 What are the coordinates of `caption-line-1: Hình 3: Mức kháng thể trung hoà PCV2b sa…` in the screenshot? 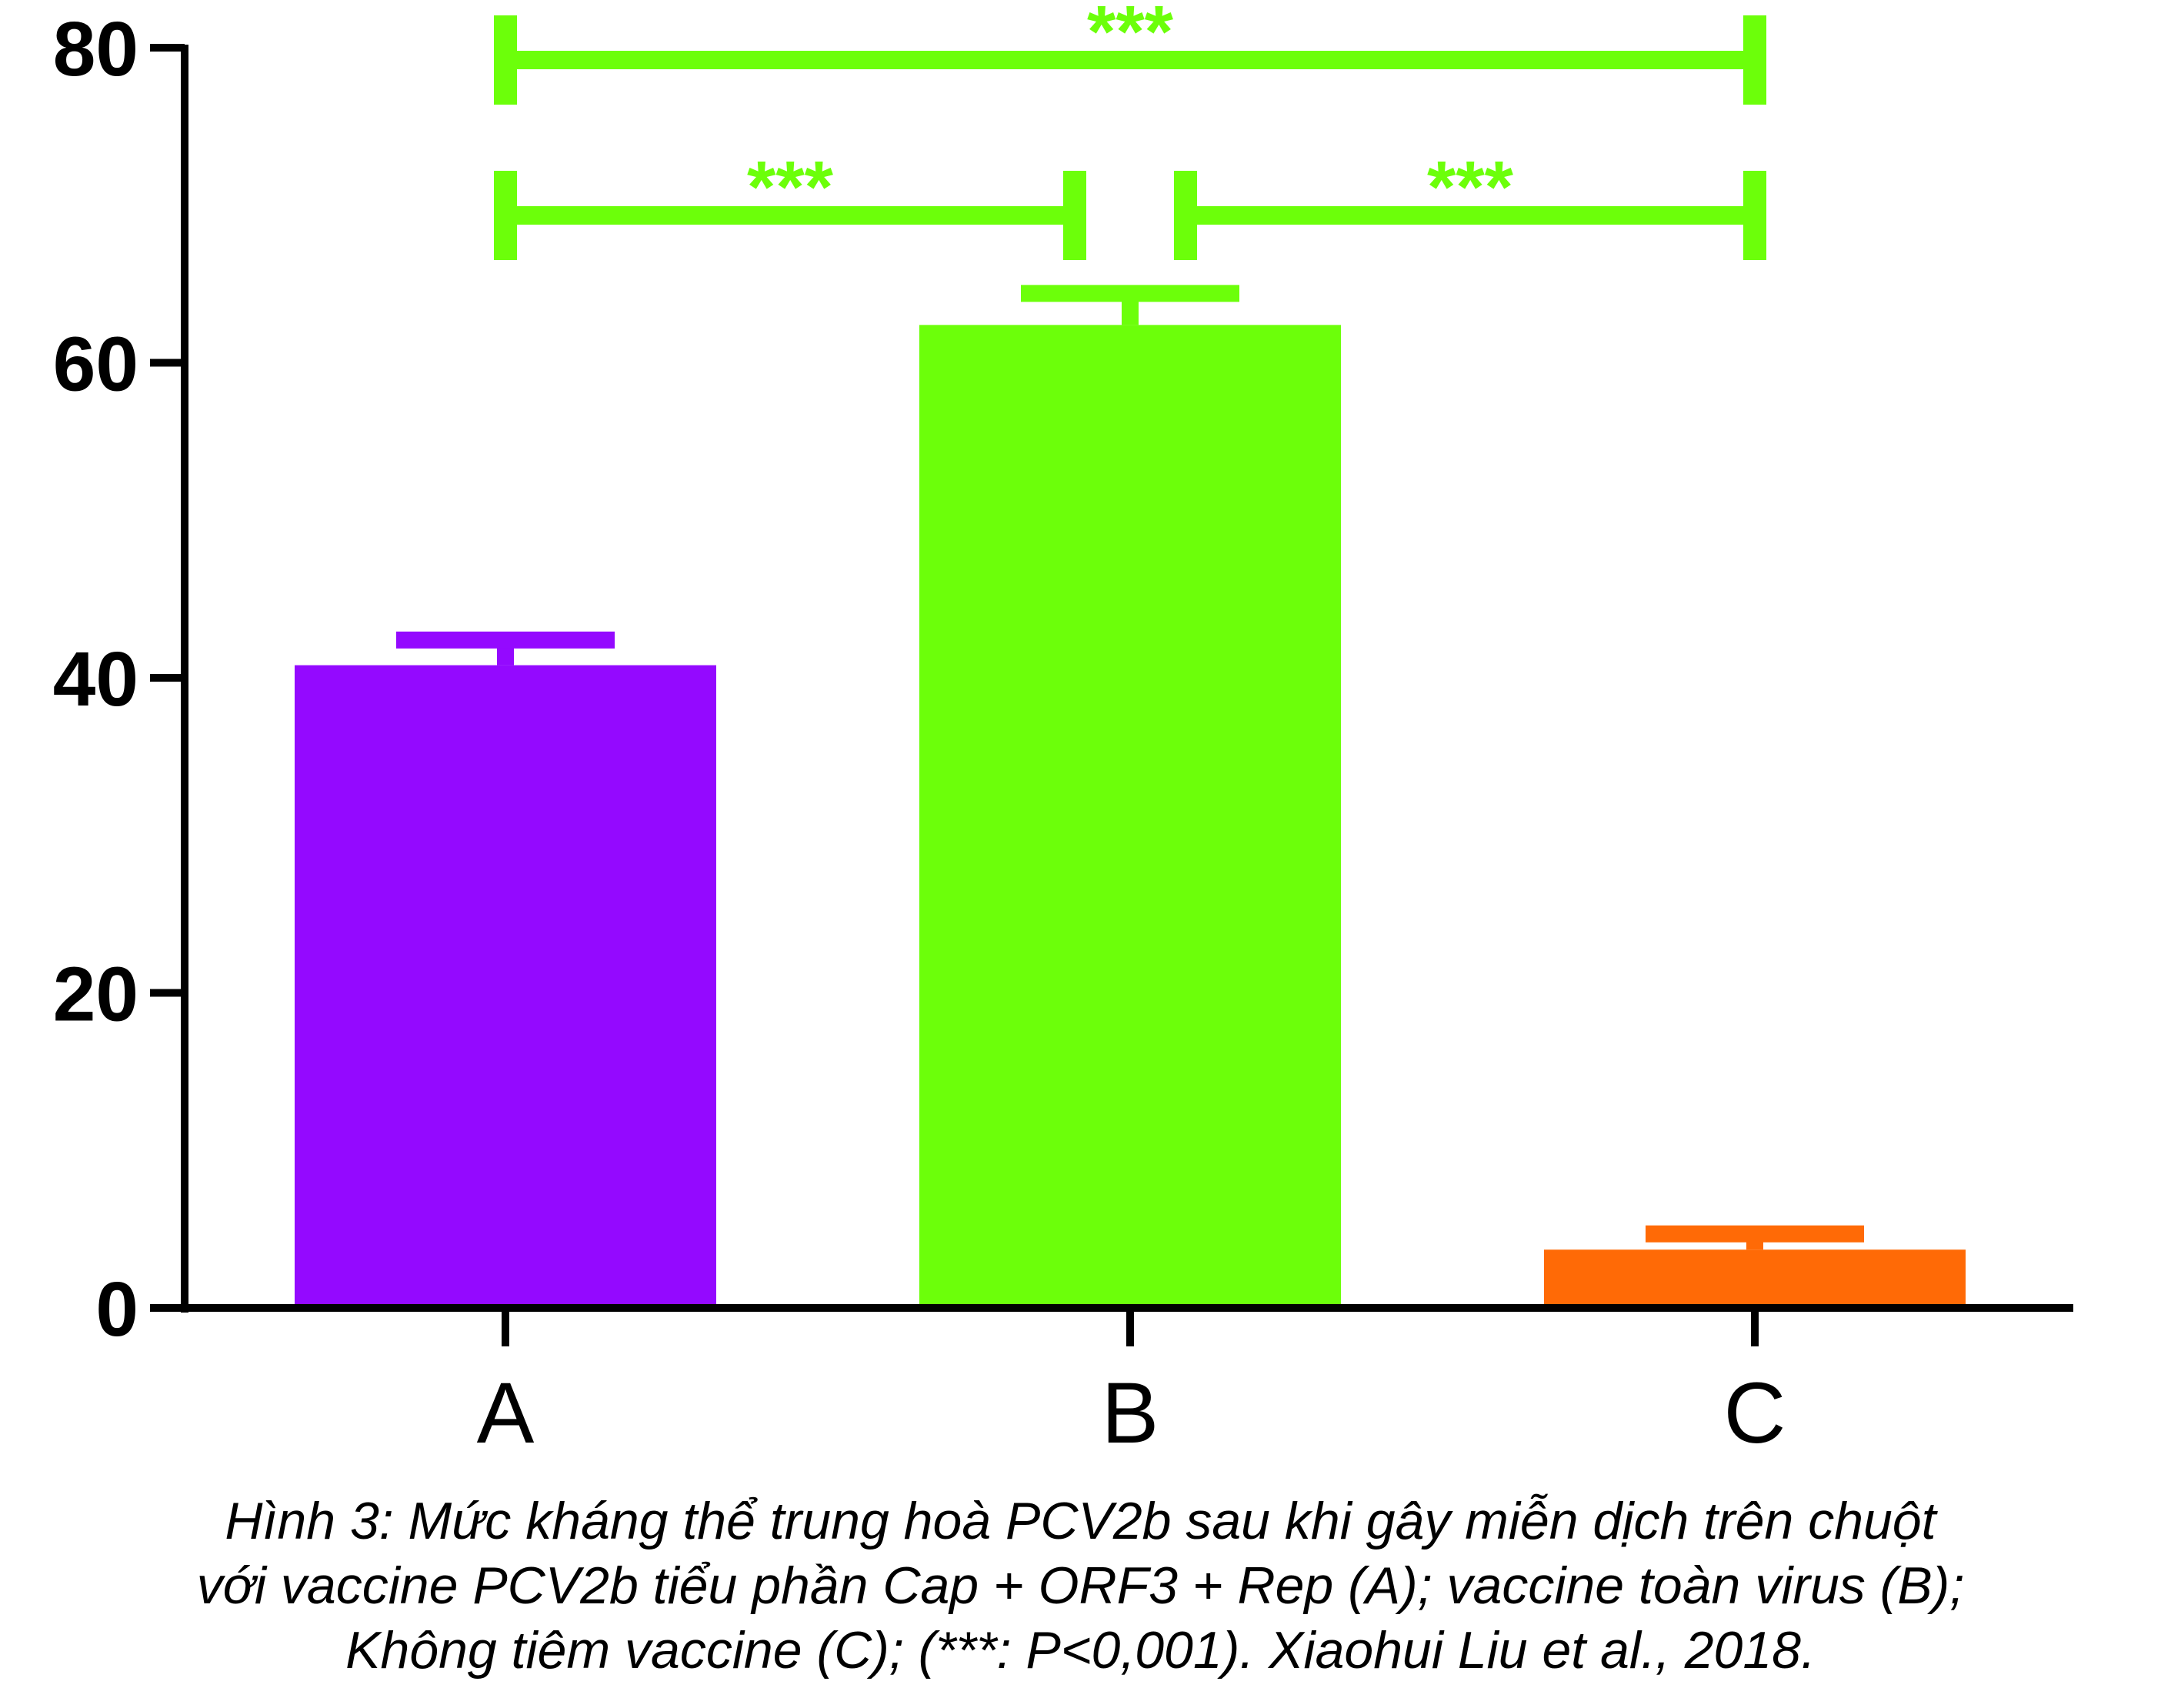 It's located at (1080, 1521).